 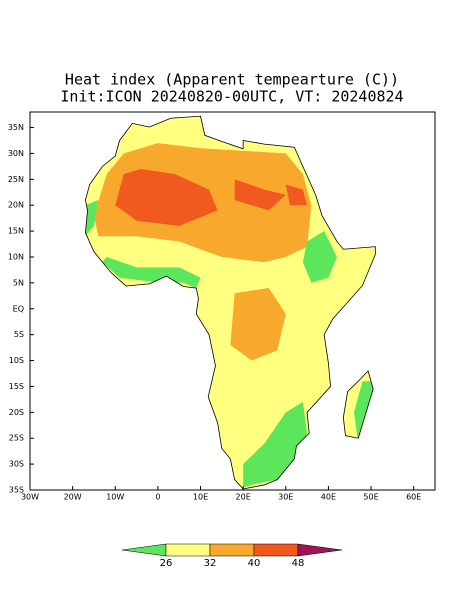 What do you see at coordinates (231, 97) in the screenshot?
I see `map-subtitle: Init:ICON 20240820-00UTC, VT: 20240824` at bounding box center [231, 97].